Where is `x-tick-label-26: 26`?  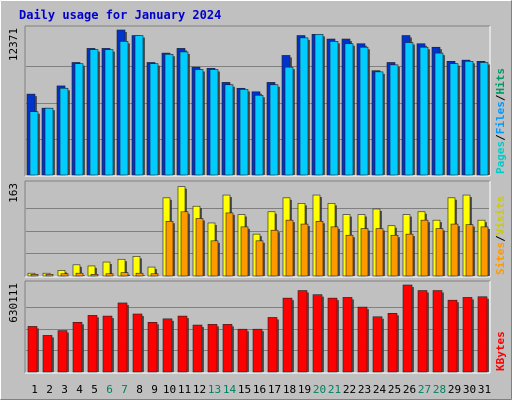
x-tick-label-26: 26 is located at coordinates (409, 389).